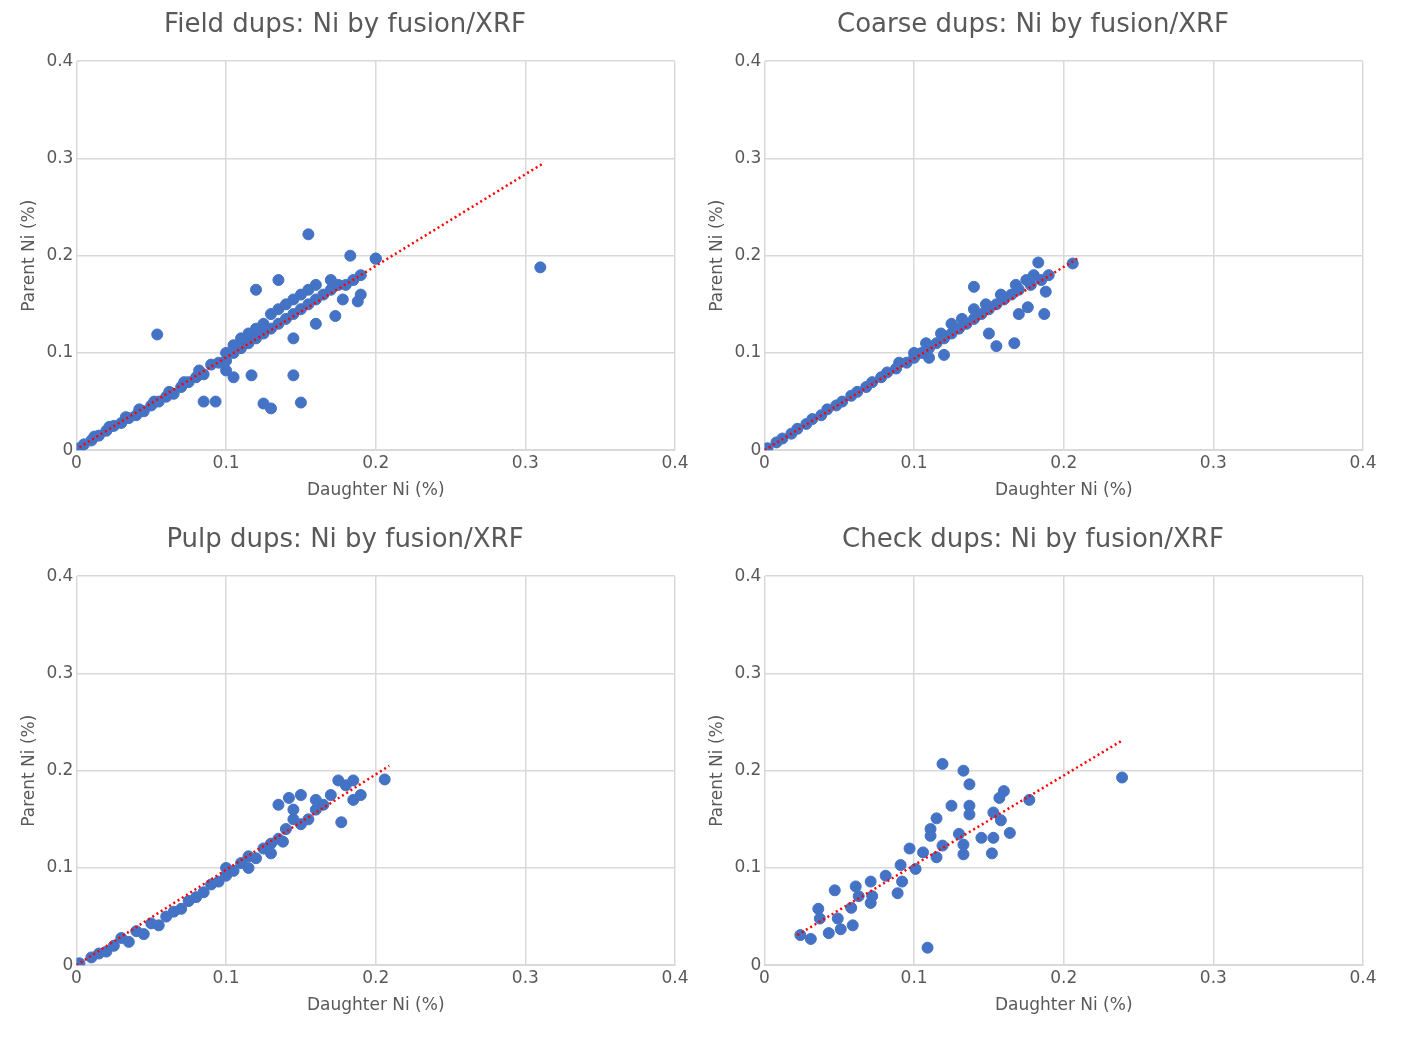 Image resolution: width=1418 pixels, height=1038 pixels. I want to click on chart-title: Pulp dups: Ni by fusion/XRF, so click(345, 538).